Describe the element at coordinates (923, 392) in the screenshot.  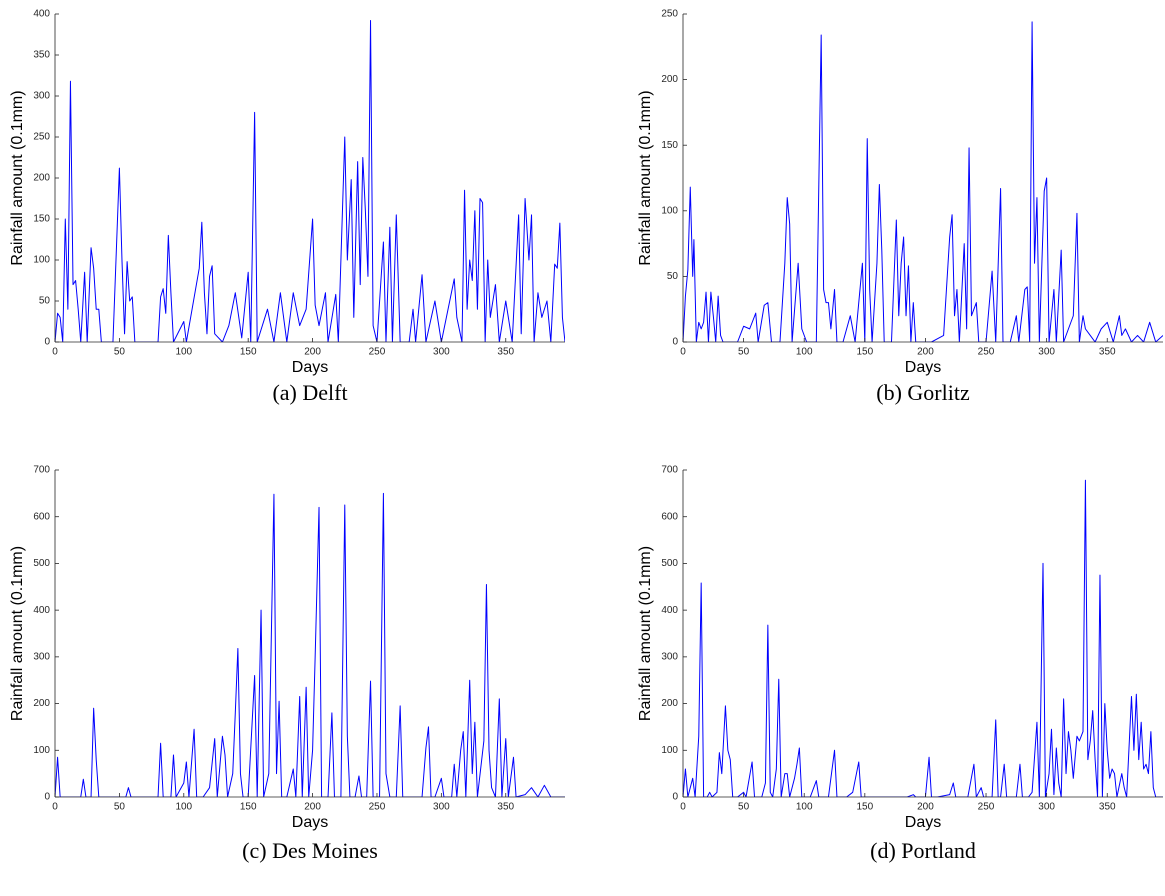
I see `caption: (b) Gorlitz` at that location.